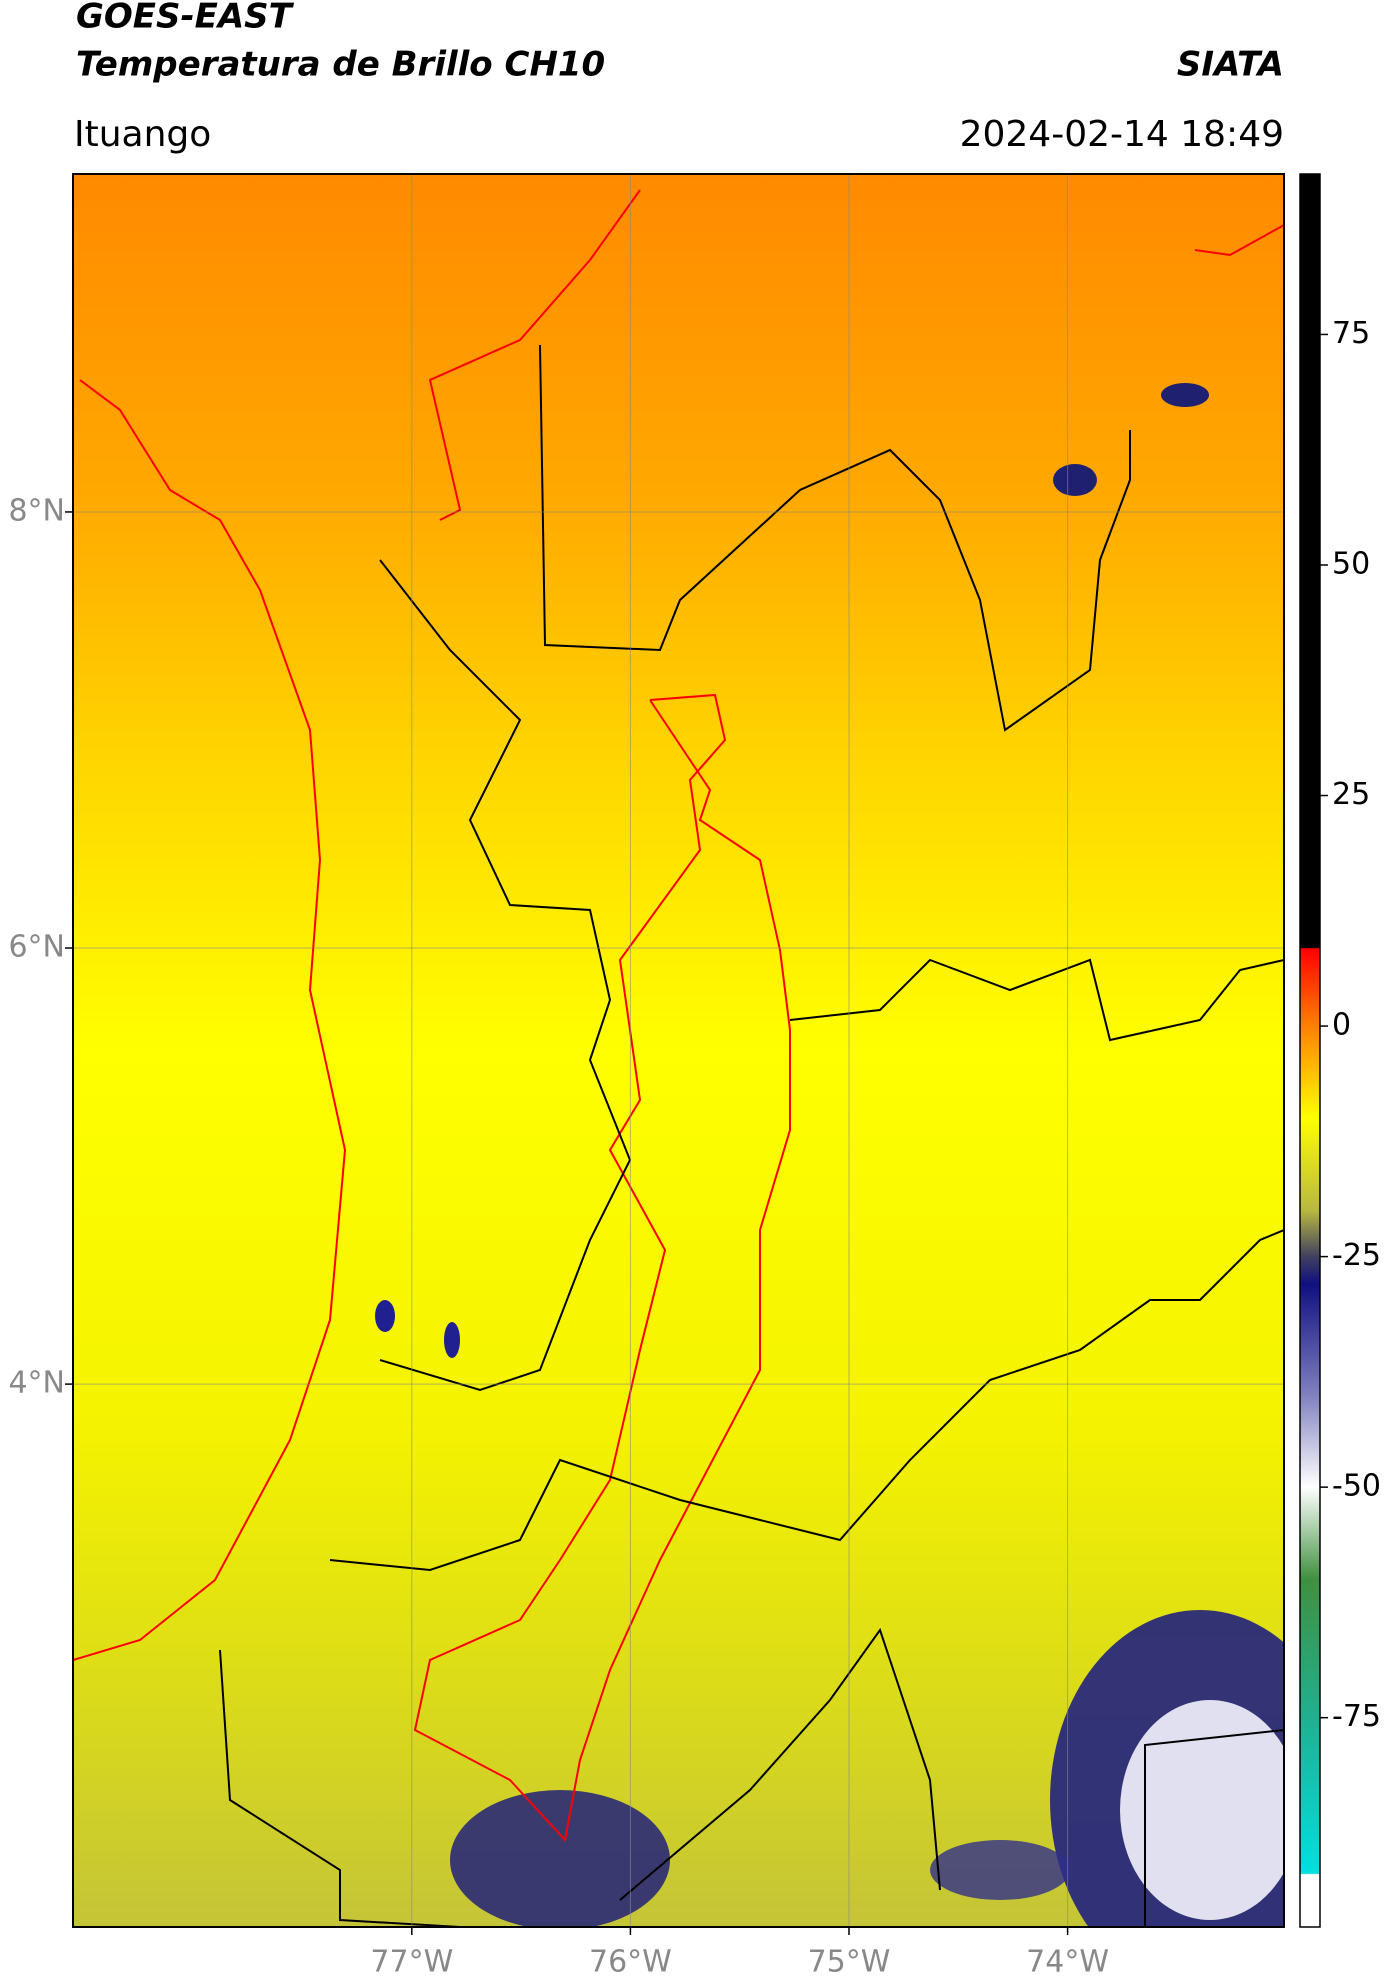 The height and width of the screenshot is (1985, 1384). Describe the element at coordinates (185, 18) in the screenshot. I see `title: GOES-EAST` at that location.